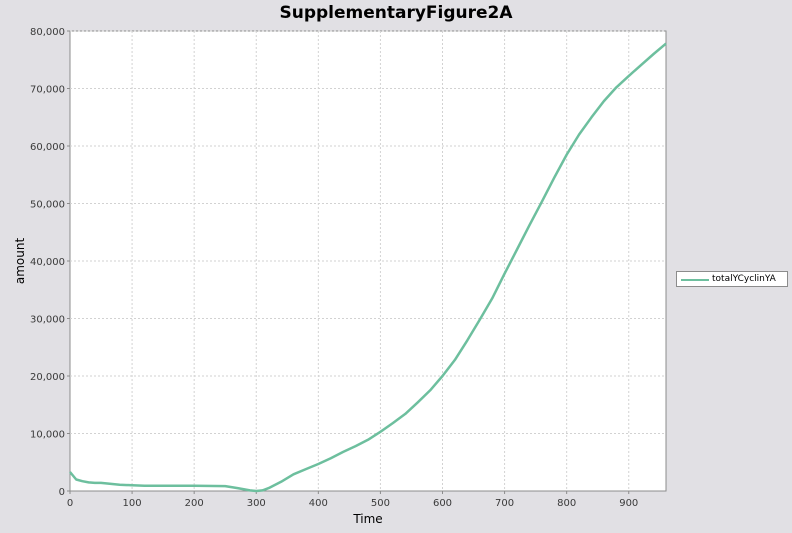 The image size is (792, 533). I want to click on y-tick-label: 30,000, so click(47, 320).